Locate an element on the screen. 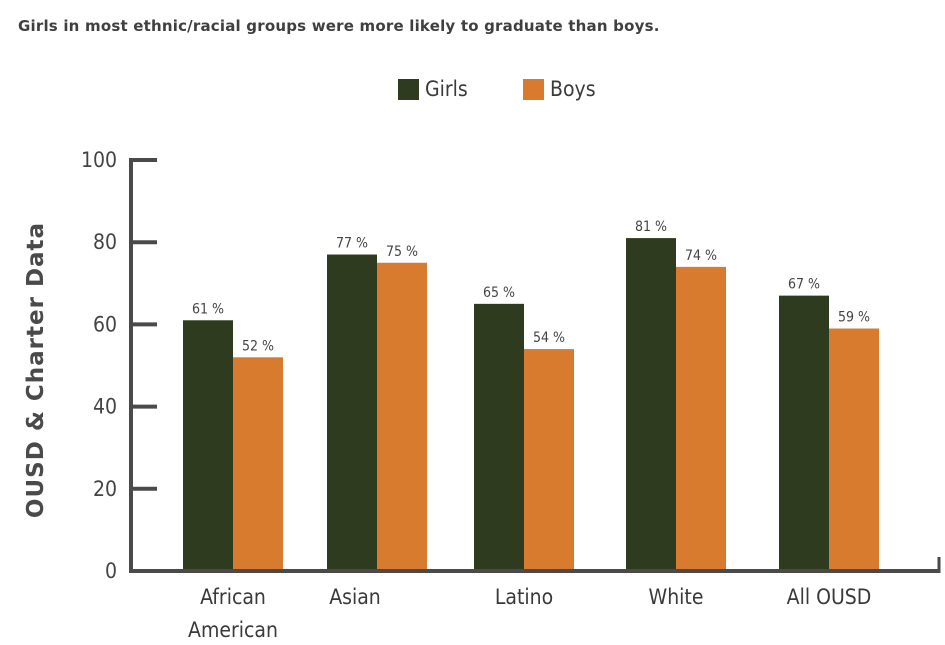 The image size is (945, 645). y-tick-label-60: 60 is located at coordinates (105, 324).